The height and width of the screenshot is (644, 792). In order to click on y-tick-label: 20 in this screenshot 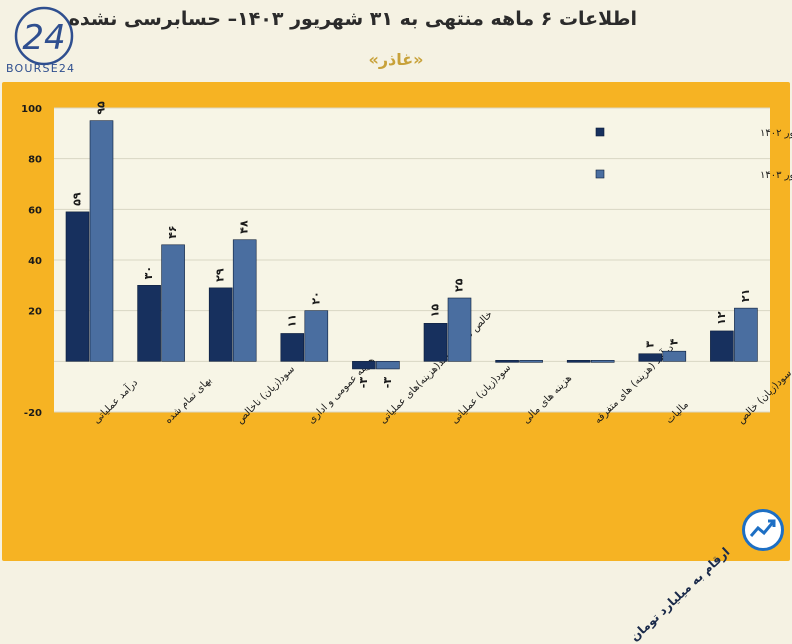, I will do `click(35, 312)`.